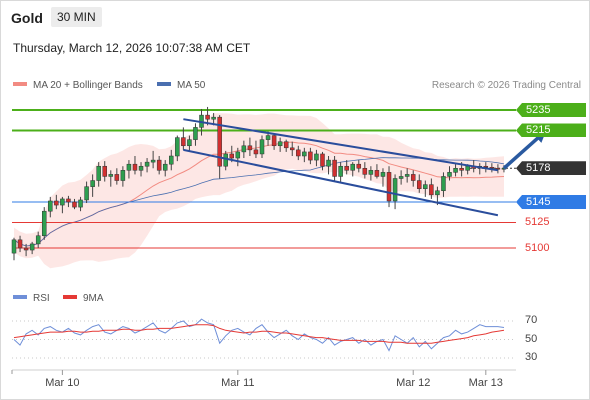 The width and height of the screenshot is (590, 400). What do you see at coordinates (76, 17) in the screenshot?
I see `timeframe-badge: 30 MIN` at bounding box center [76, 17].